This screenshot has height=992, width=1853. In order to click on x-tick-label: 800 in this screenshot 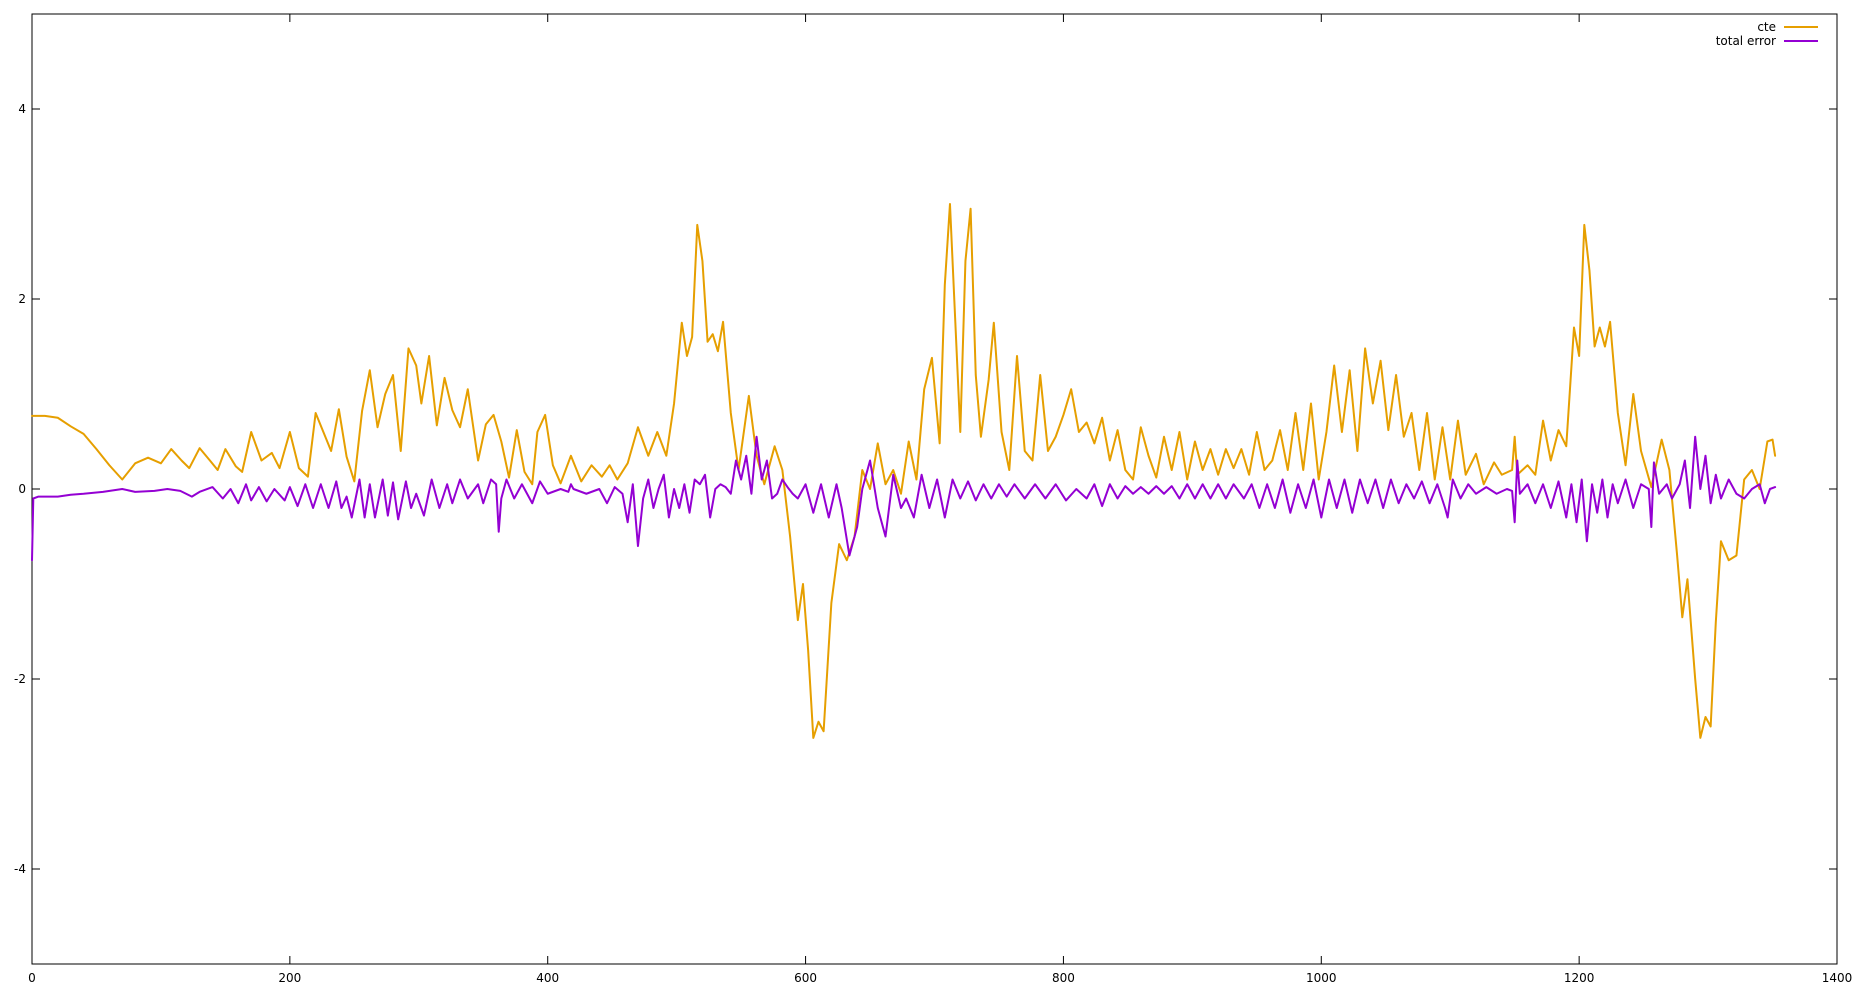, I will do `click(1063, 978)`.